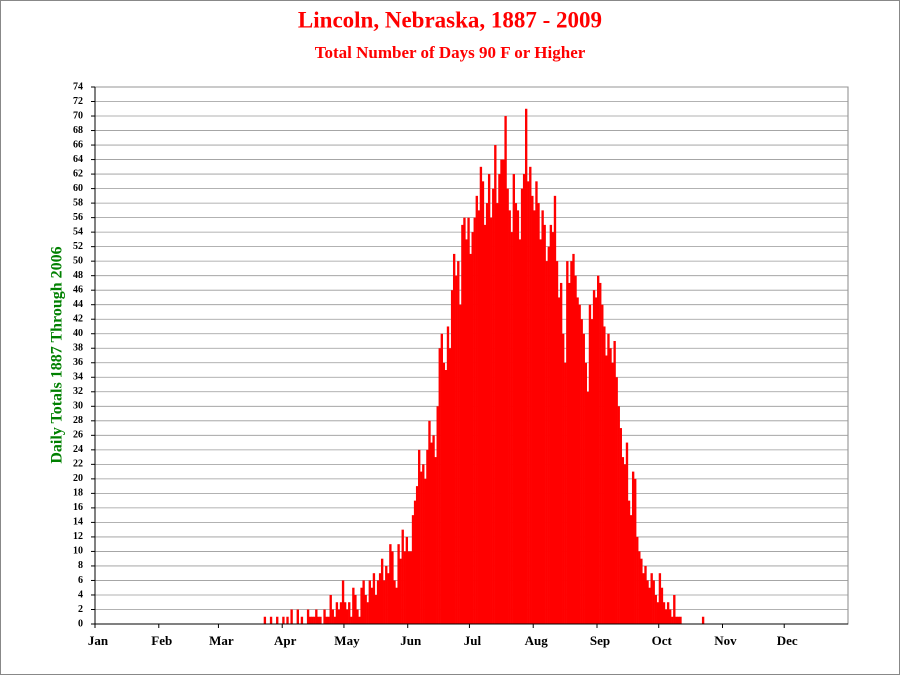 This screenshot has height=675, width=900. Describe the element at coordinates (78, 289) in the screenshot. I see `y-tick-label: 46` at that location.